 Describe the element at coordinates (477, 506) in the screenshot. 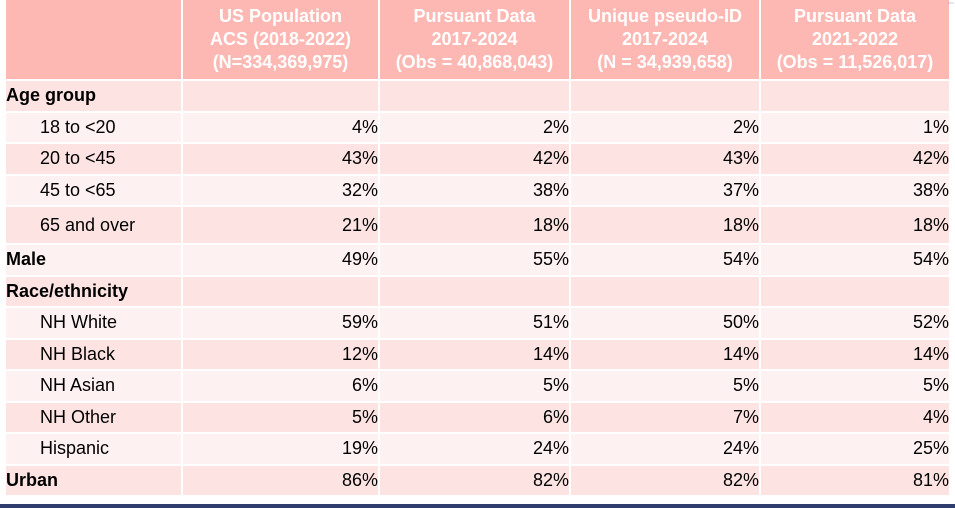

I see `bottom-rule` at that location.